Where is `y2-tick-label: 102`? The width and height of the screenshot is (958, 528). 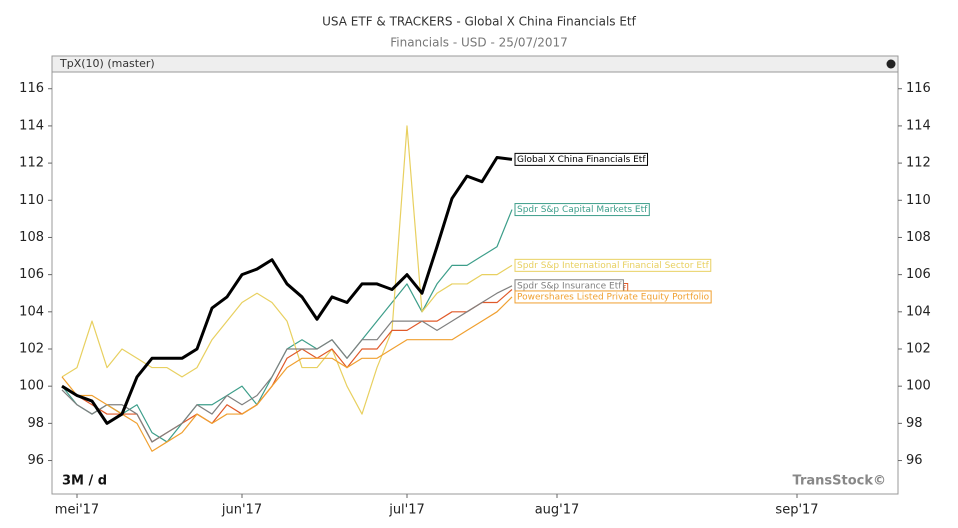
y2-tick-label: 102 is located at coordinates (918, 348).